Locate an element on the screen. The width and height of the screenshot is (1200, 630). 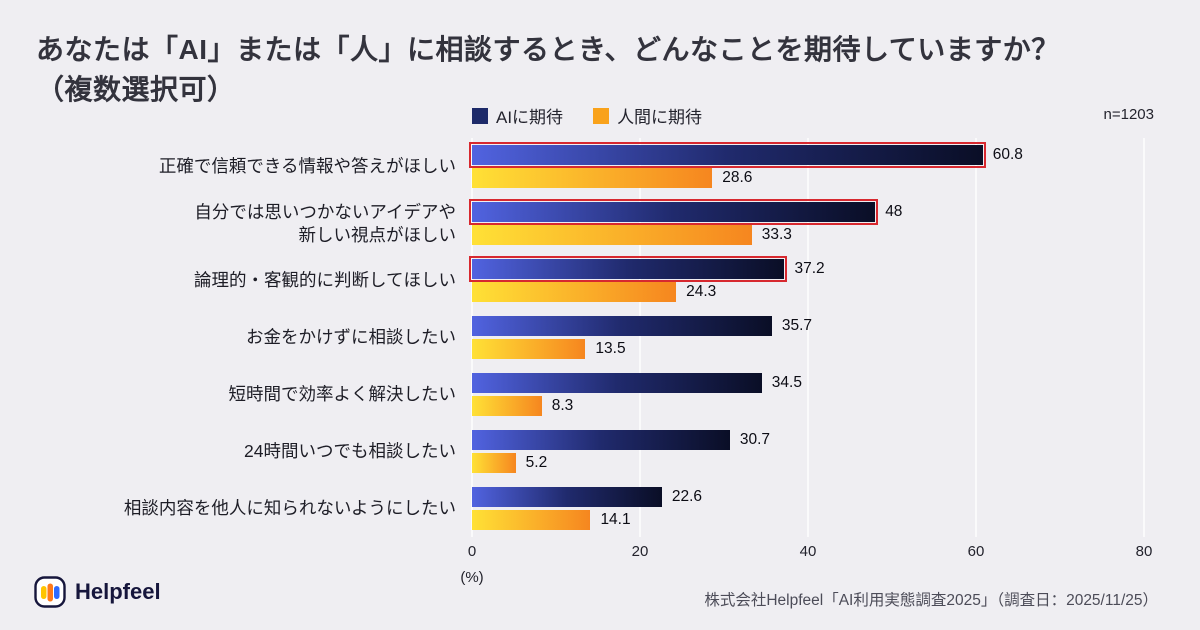
value-label: 13.5 is located at coordinates (610, 348).